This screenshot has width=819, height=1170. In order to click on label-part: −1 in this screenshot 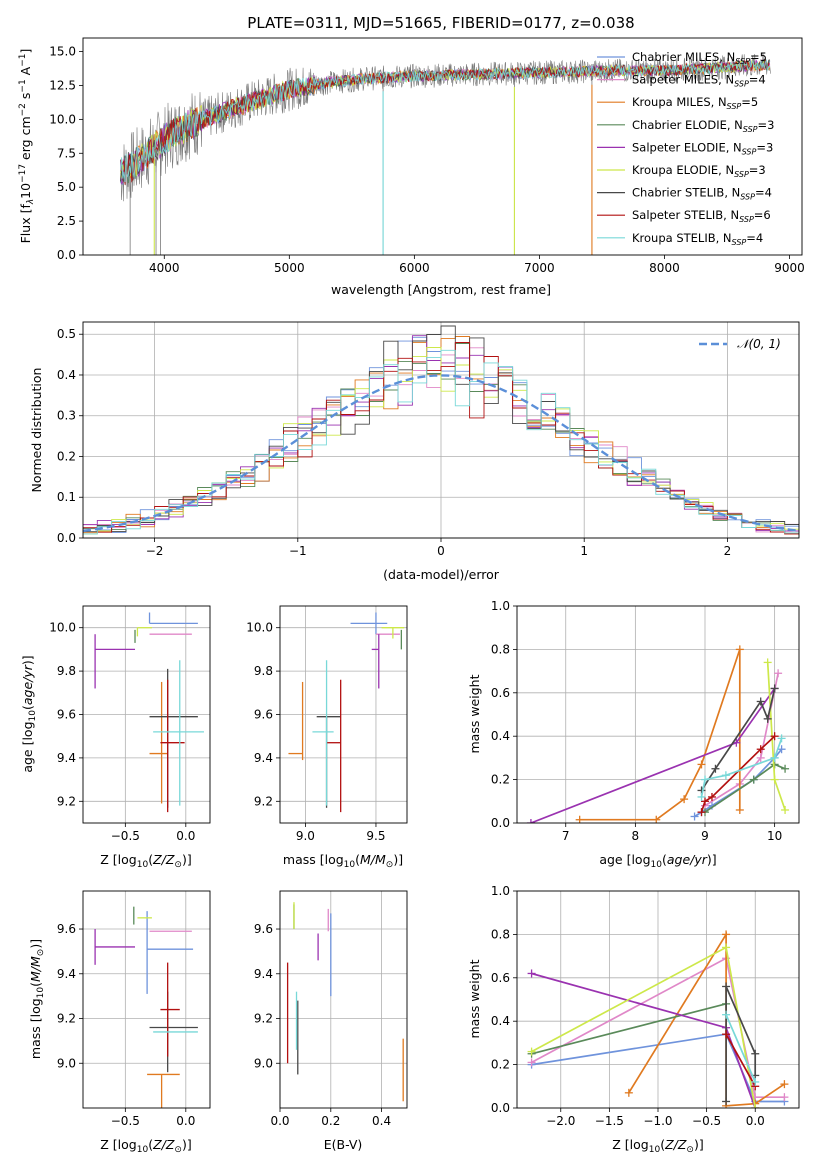, I will do `click(23, 60)`.